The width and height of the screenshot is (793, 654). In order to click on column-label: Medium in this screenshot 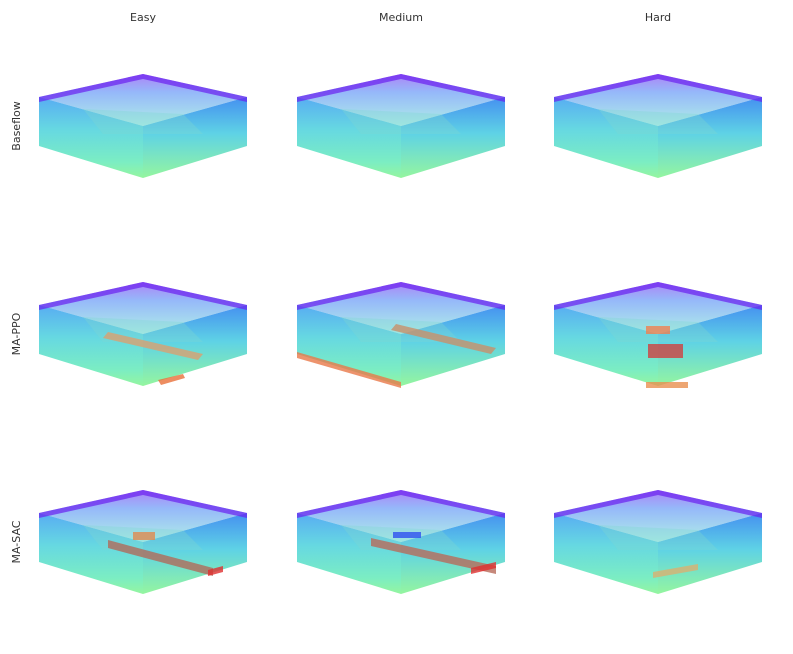, I will do `click(401, 17)`.